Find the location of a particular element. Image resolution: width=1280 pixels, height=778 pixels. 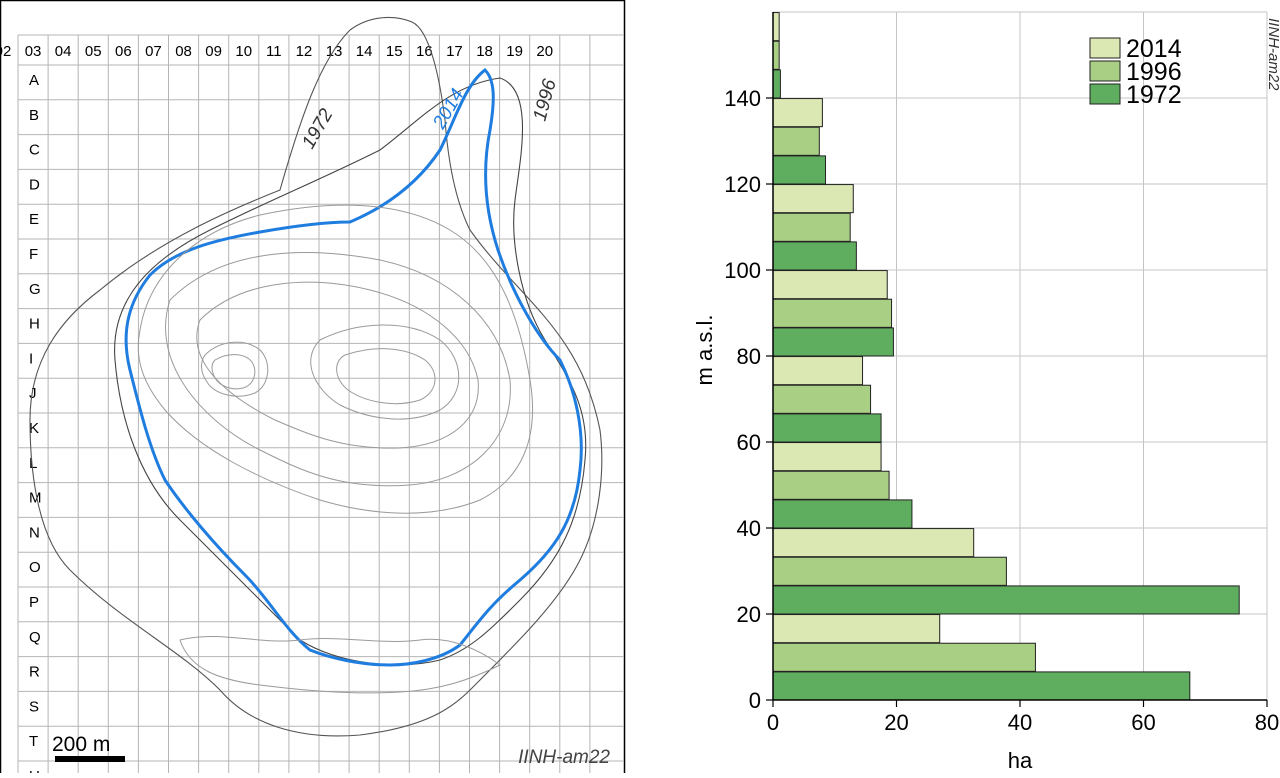

map-row-label: C is located at coordinates (34, 150).